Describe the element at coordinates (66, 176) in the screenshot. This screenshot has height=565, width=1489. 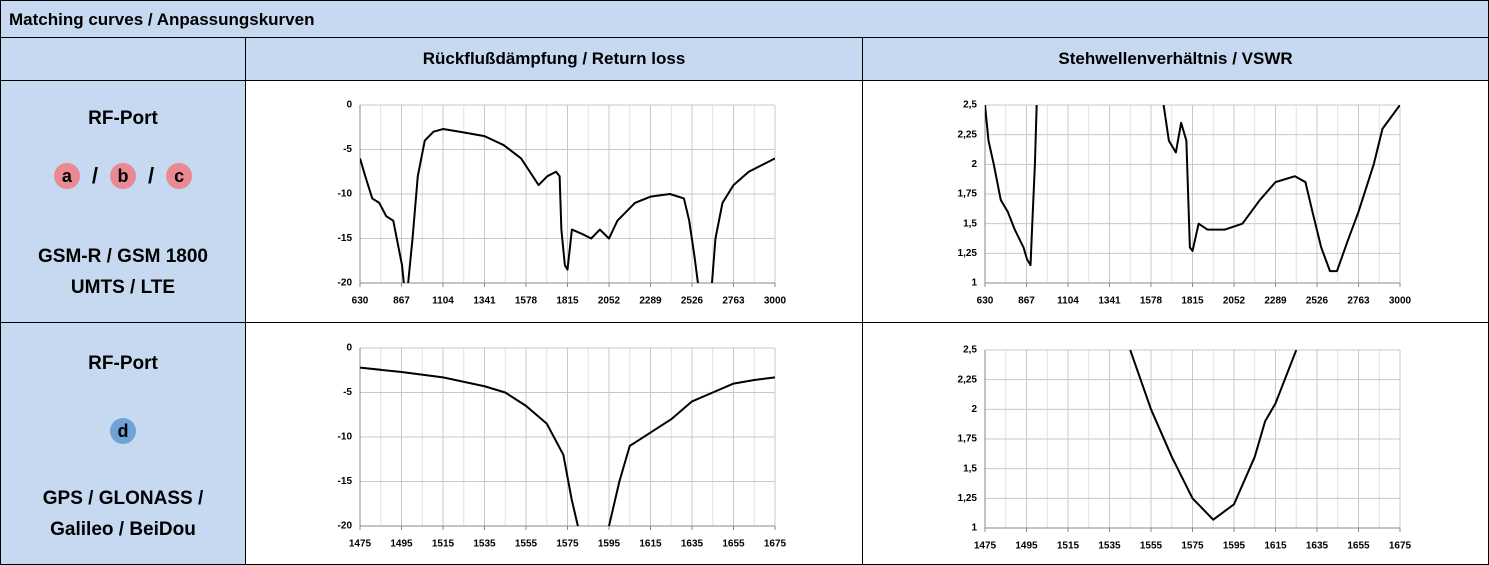
I see `port-a: a` at that location.